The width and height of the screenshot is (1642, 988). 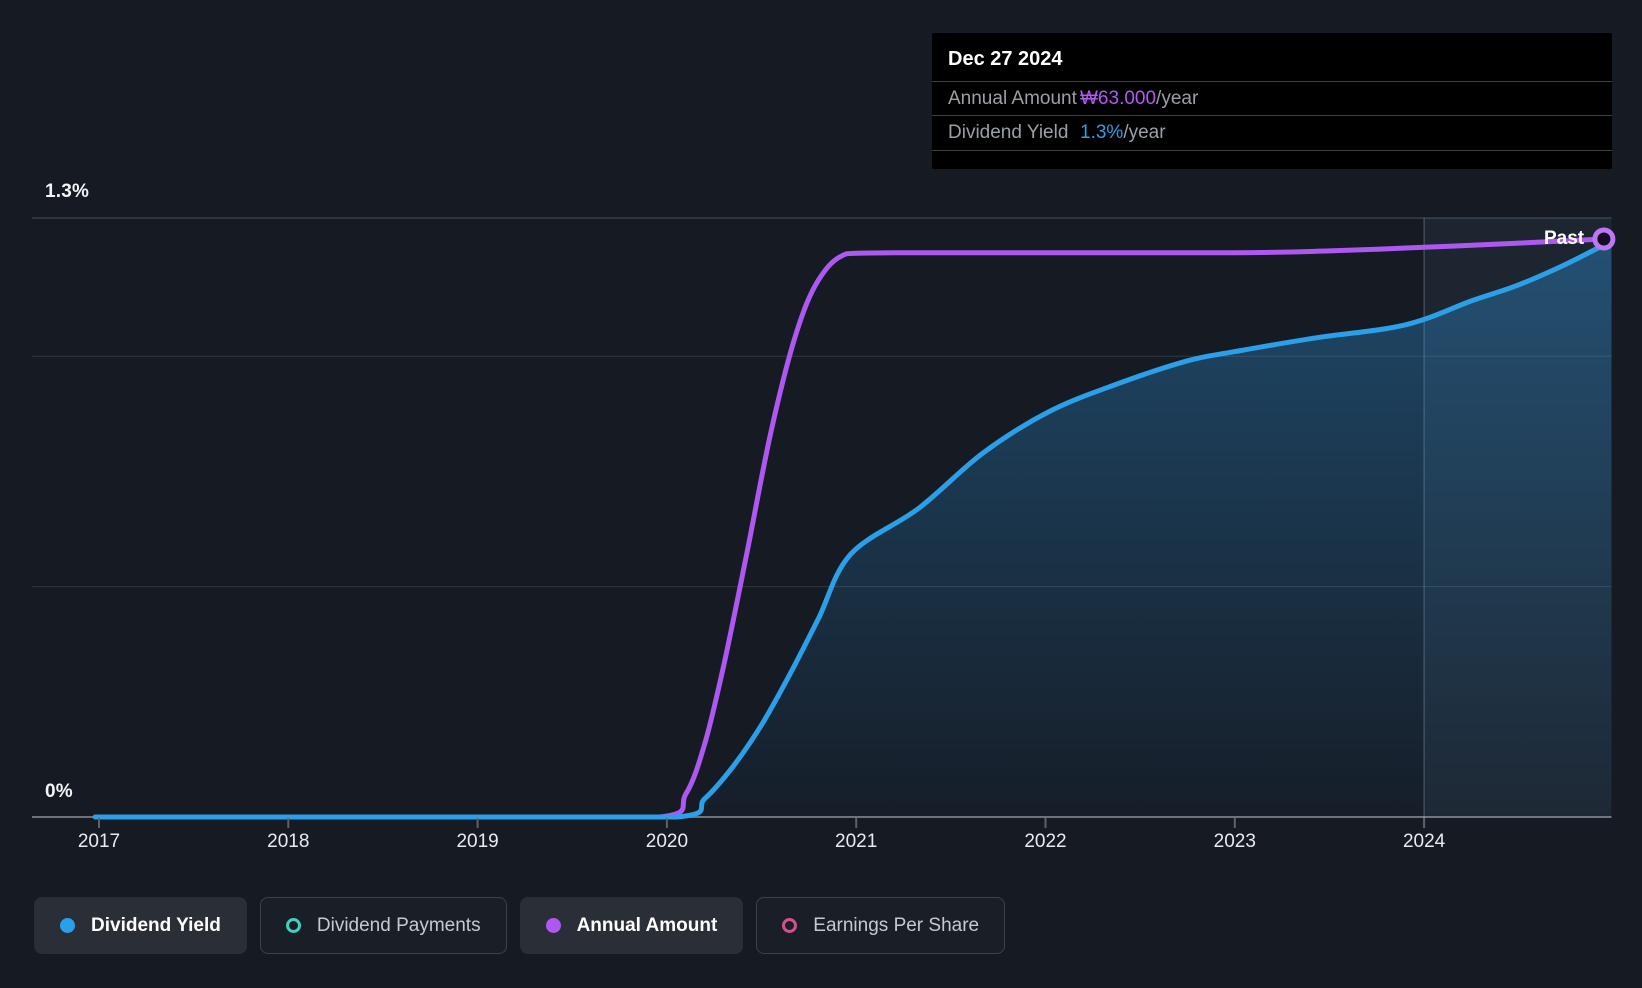 I want to click on x-tick-label: 2023, so click(x=1234, y=841).